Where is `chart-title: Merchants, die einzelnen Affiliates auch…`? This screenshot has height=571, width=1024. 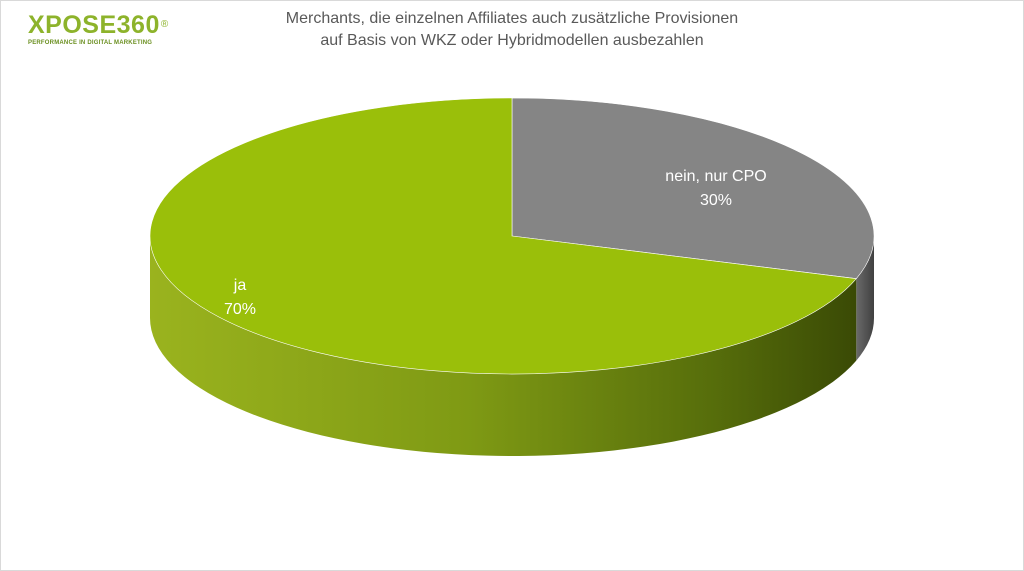 chart-title: Merchants, die einzelnen Affiliates auch… is located at coordinates (512, 30).